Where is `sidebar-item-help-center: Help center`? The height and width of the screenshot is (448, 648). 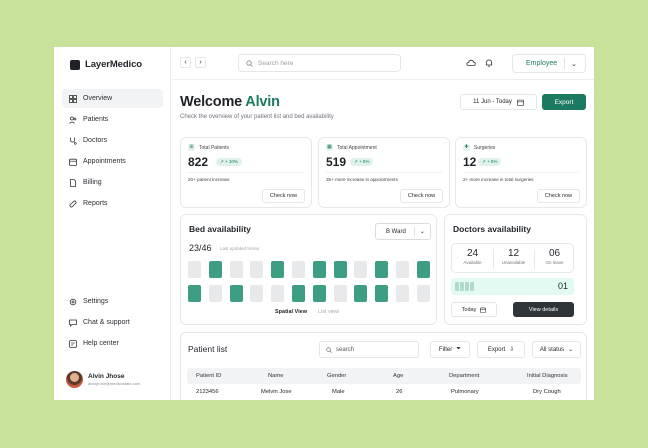
sidebar-item-help-center: Help center is located at coordinates (112, 343).